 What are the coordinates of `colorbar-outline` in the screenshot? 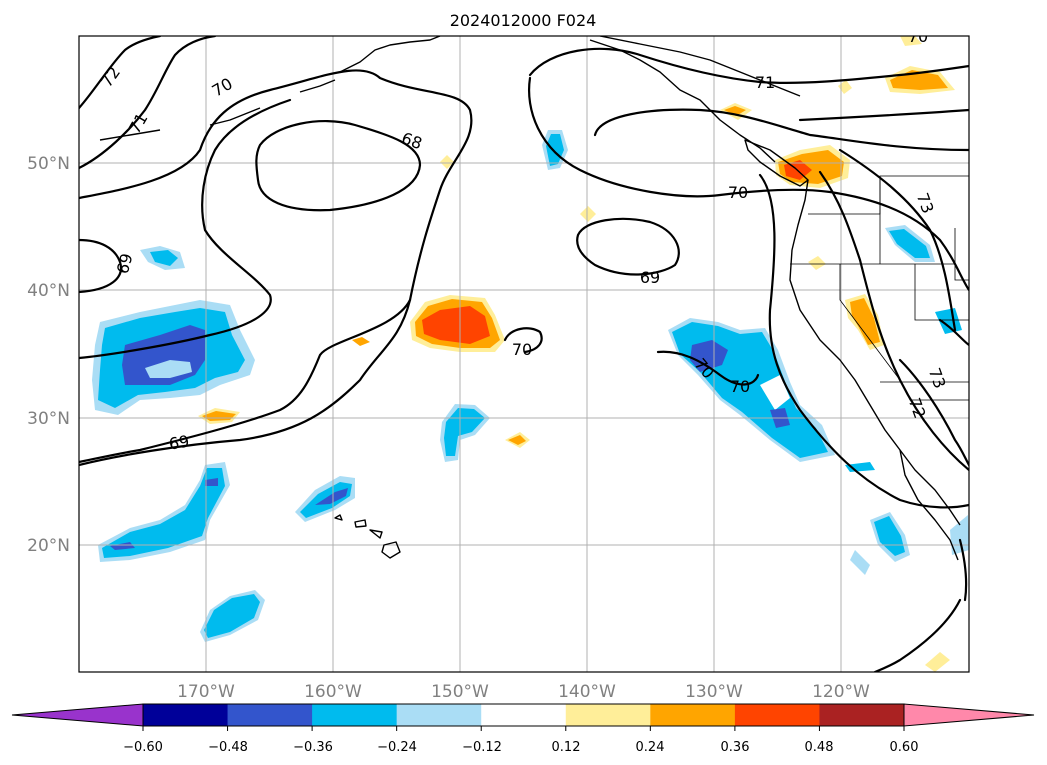 It's located at (523, 715).